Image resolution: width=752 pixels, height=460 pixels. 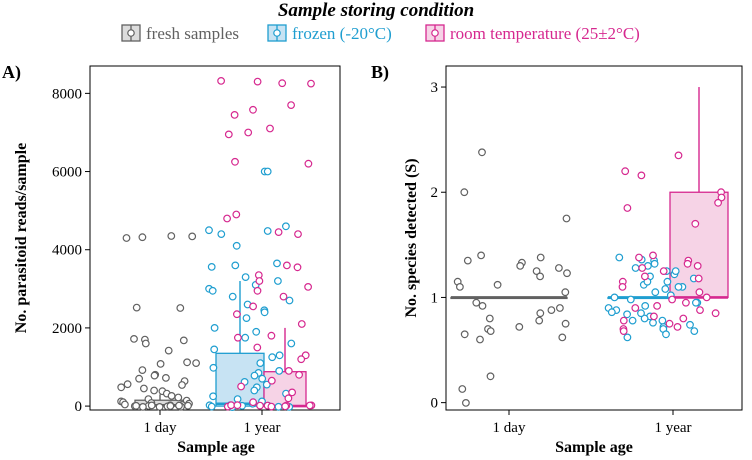 What do you see at coordinates (67, 173) in the screenshot?
I see `y-tick-label: 6000` at bounding box center [67, 173].